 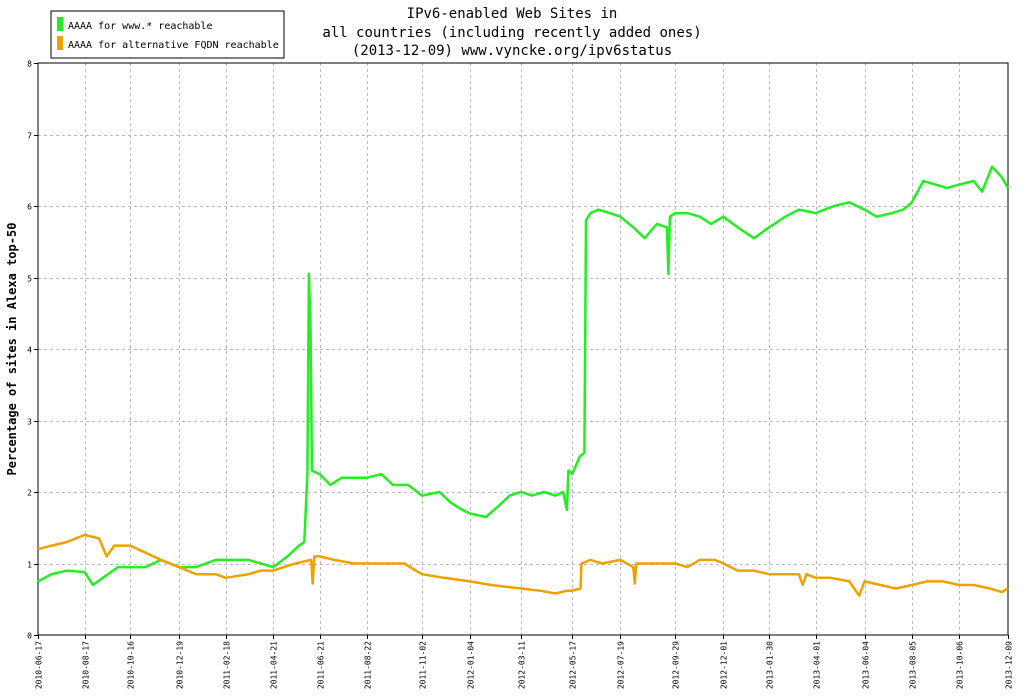 What do you see at coordinates (173, 45) in the screenshot?
I see `legend-label-alternative: AAAA for alternative FQDN reachable` at bounding box center [173, 45].